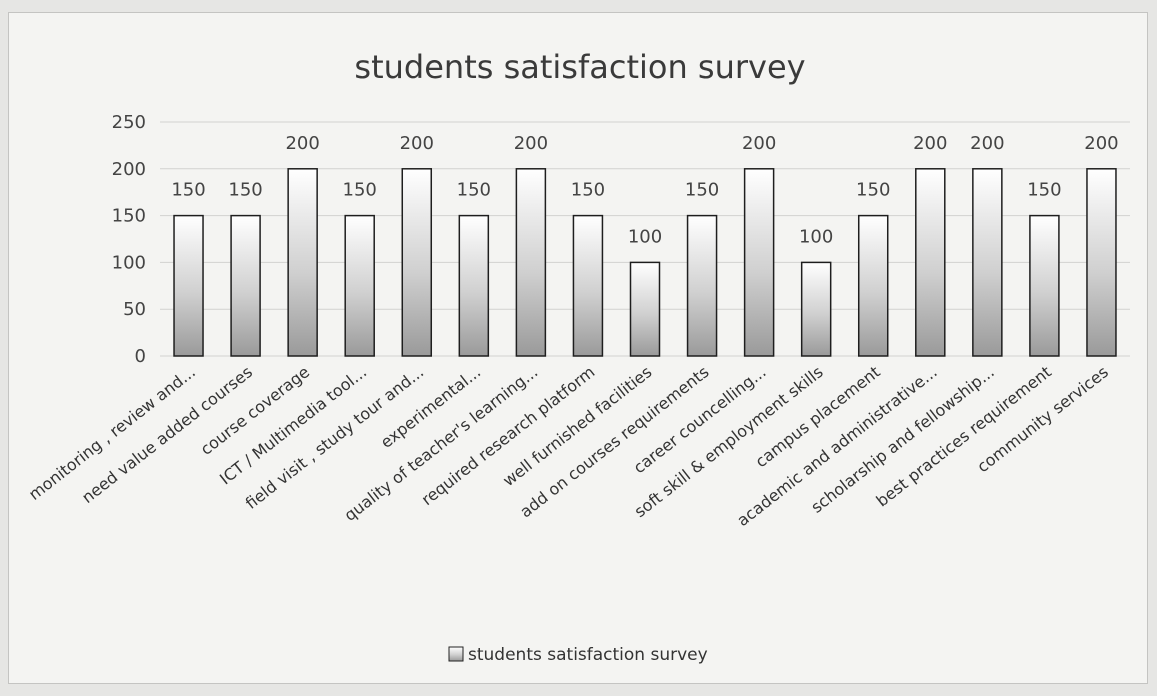 Image resolution: width=1157 pixels, height=696 pixels. Describe the element at coordinates (129, 239) in the screenshot. I see `y-axis-ticks: 0 50 100 150 200 250` at that location.